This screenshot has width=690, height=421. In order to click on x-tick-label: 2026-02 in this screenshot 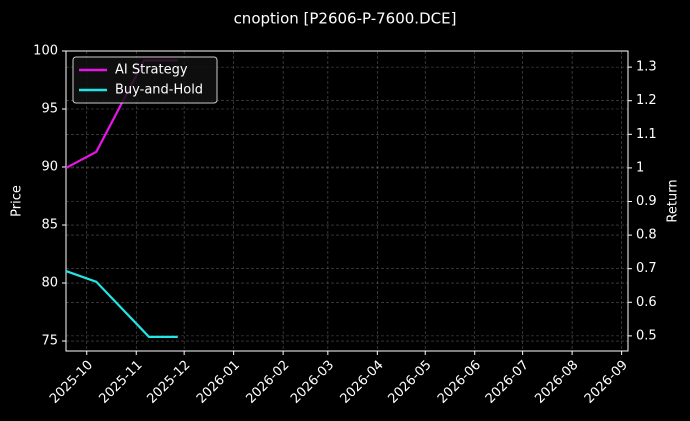, I will do `click(267, 382)`.